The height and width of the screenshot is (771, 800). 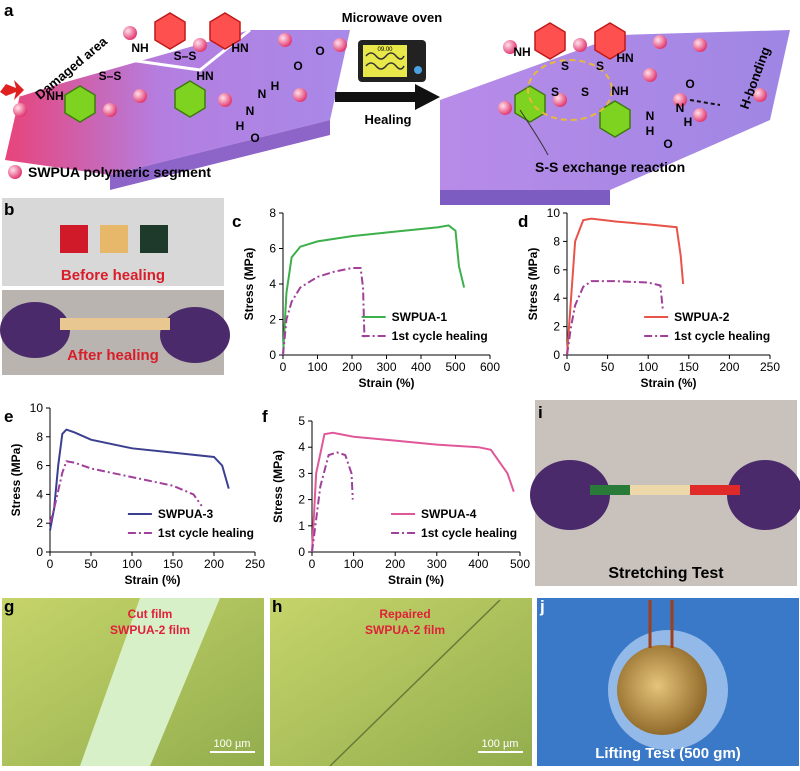 I want to click on annotation: SWPUA polymeric segment, so click(x=119, y=172).